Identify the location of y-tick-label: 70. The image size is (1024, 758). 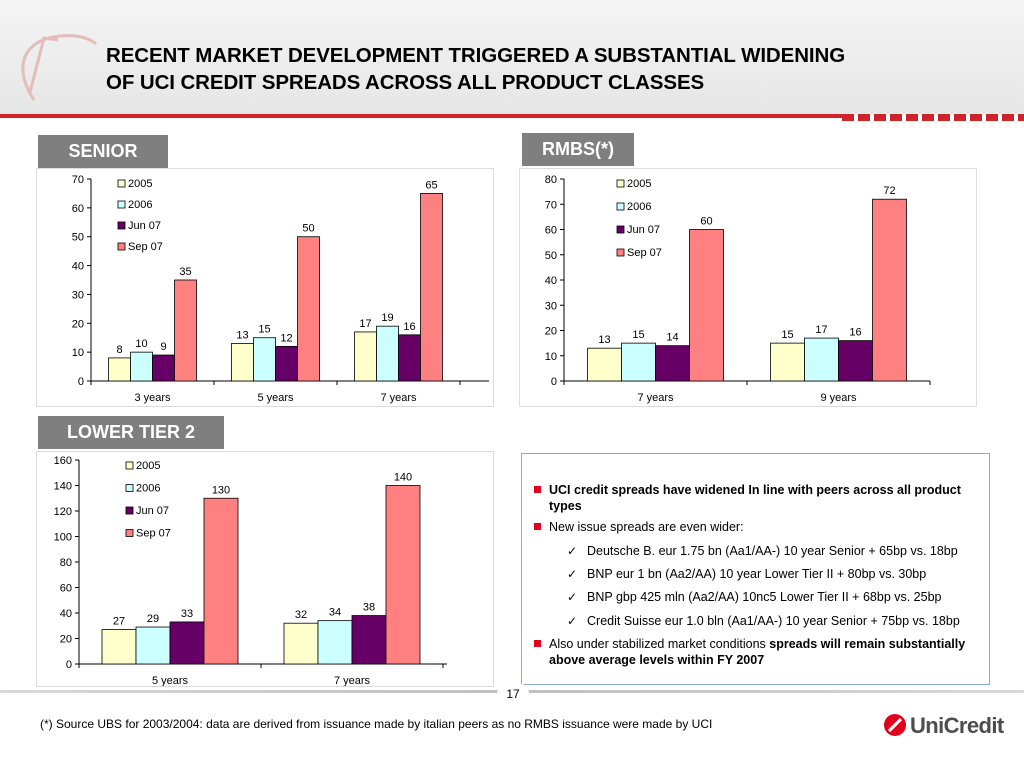
(78, 180).